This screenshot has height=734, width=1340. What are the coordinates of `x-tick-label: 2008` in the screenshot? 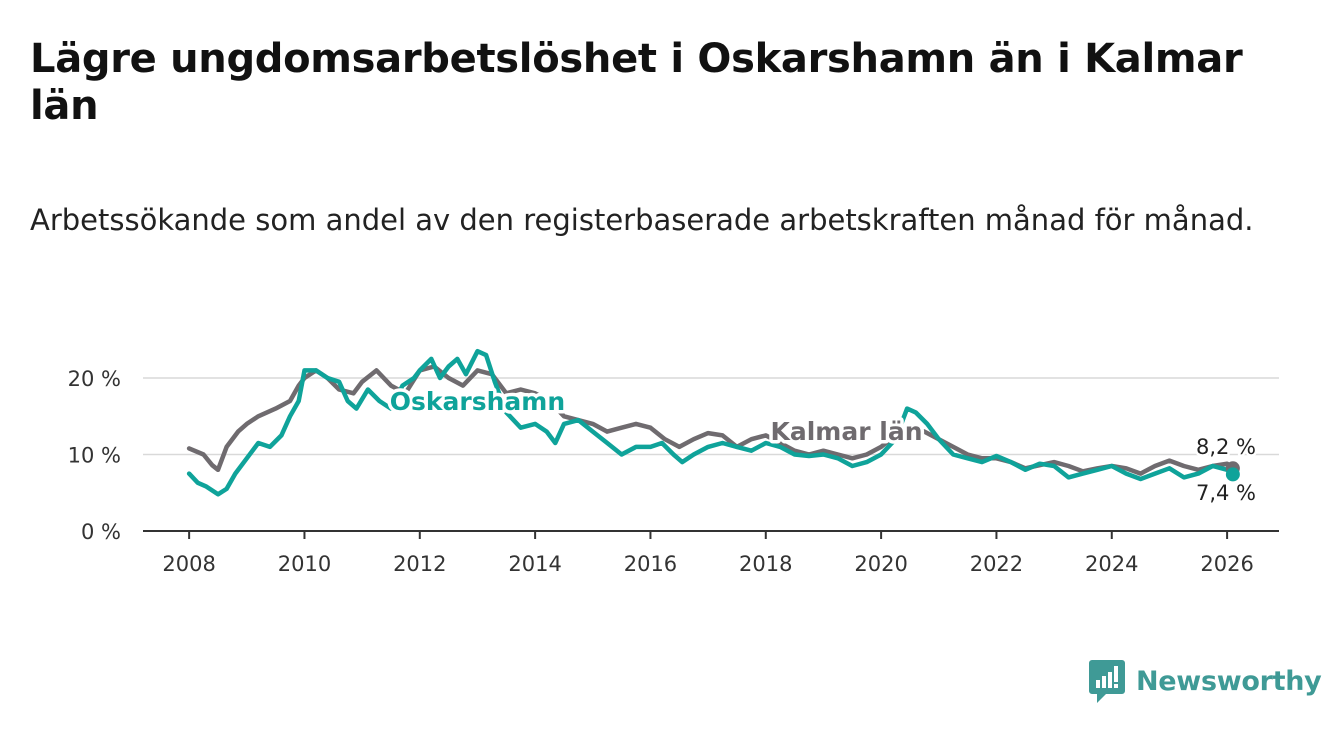 It's located at (188, 564).